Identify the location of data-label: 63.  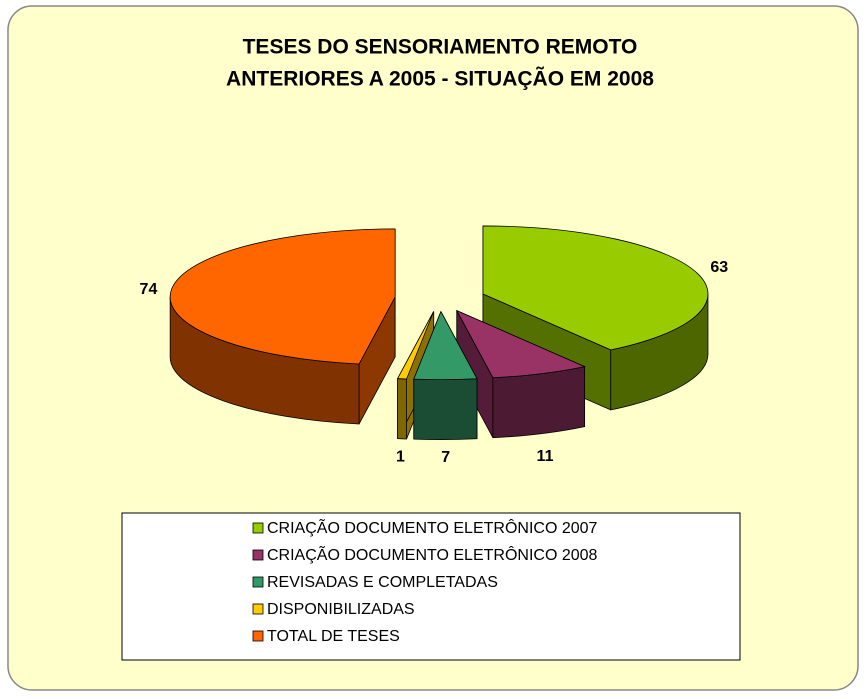
(719, 267).